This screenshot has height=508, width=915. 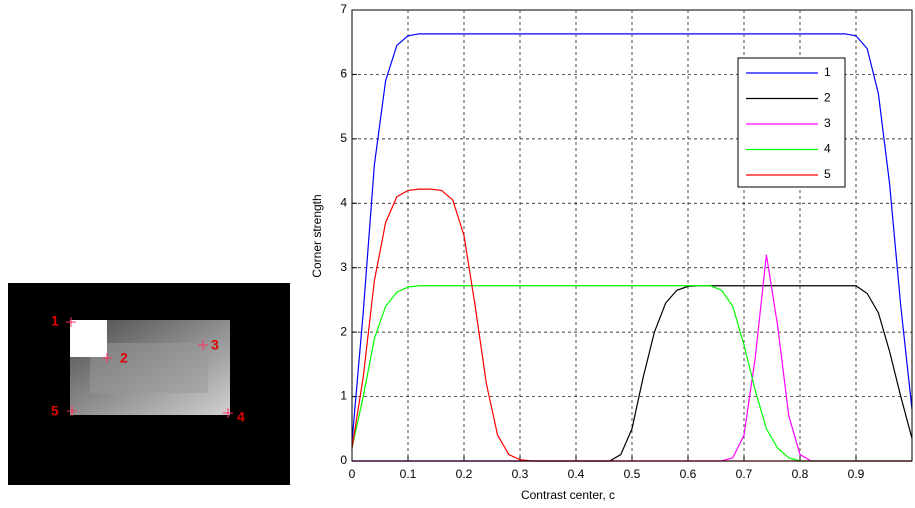 I want to click on crosshairs, so click(x=149, y=367).